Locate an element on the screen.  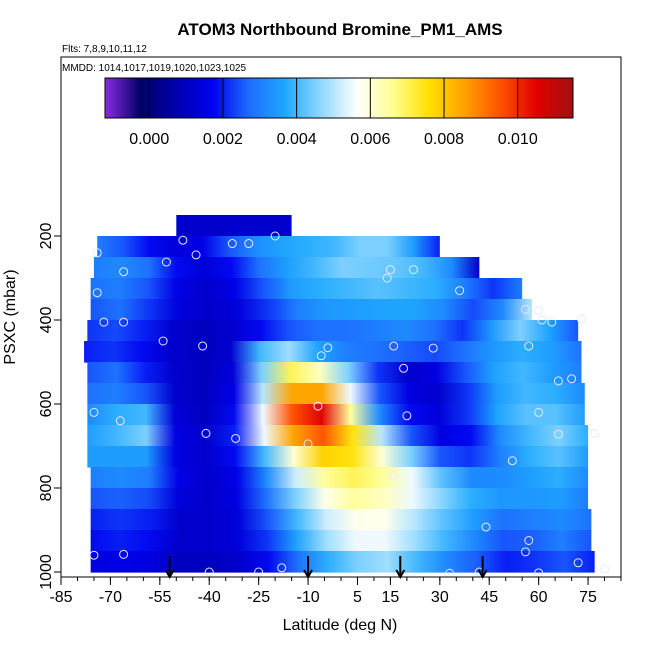
colorbar-tick-label: 0.004 is located at coordinates (297, 139).